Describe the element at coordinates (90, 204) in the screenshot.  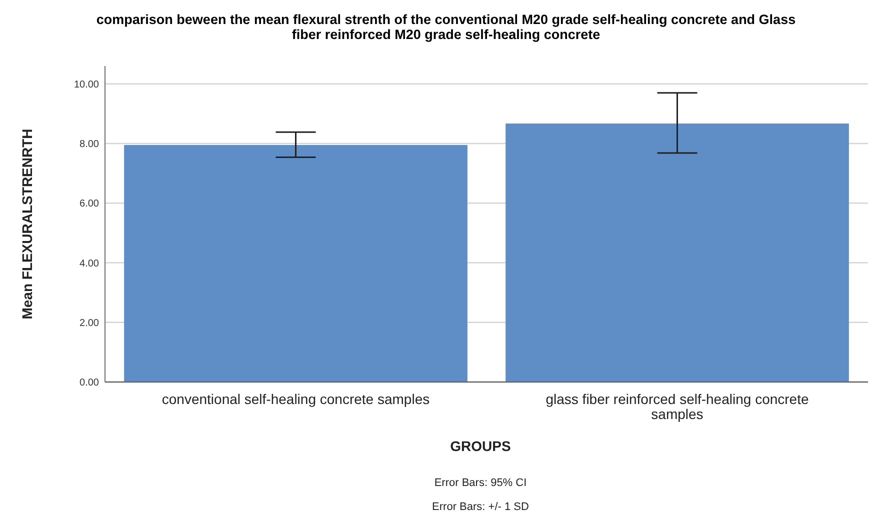
I see `y-tick-label: 6.00` at that location.